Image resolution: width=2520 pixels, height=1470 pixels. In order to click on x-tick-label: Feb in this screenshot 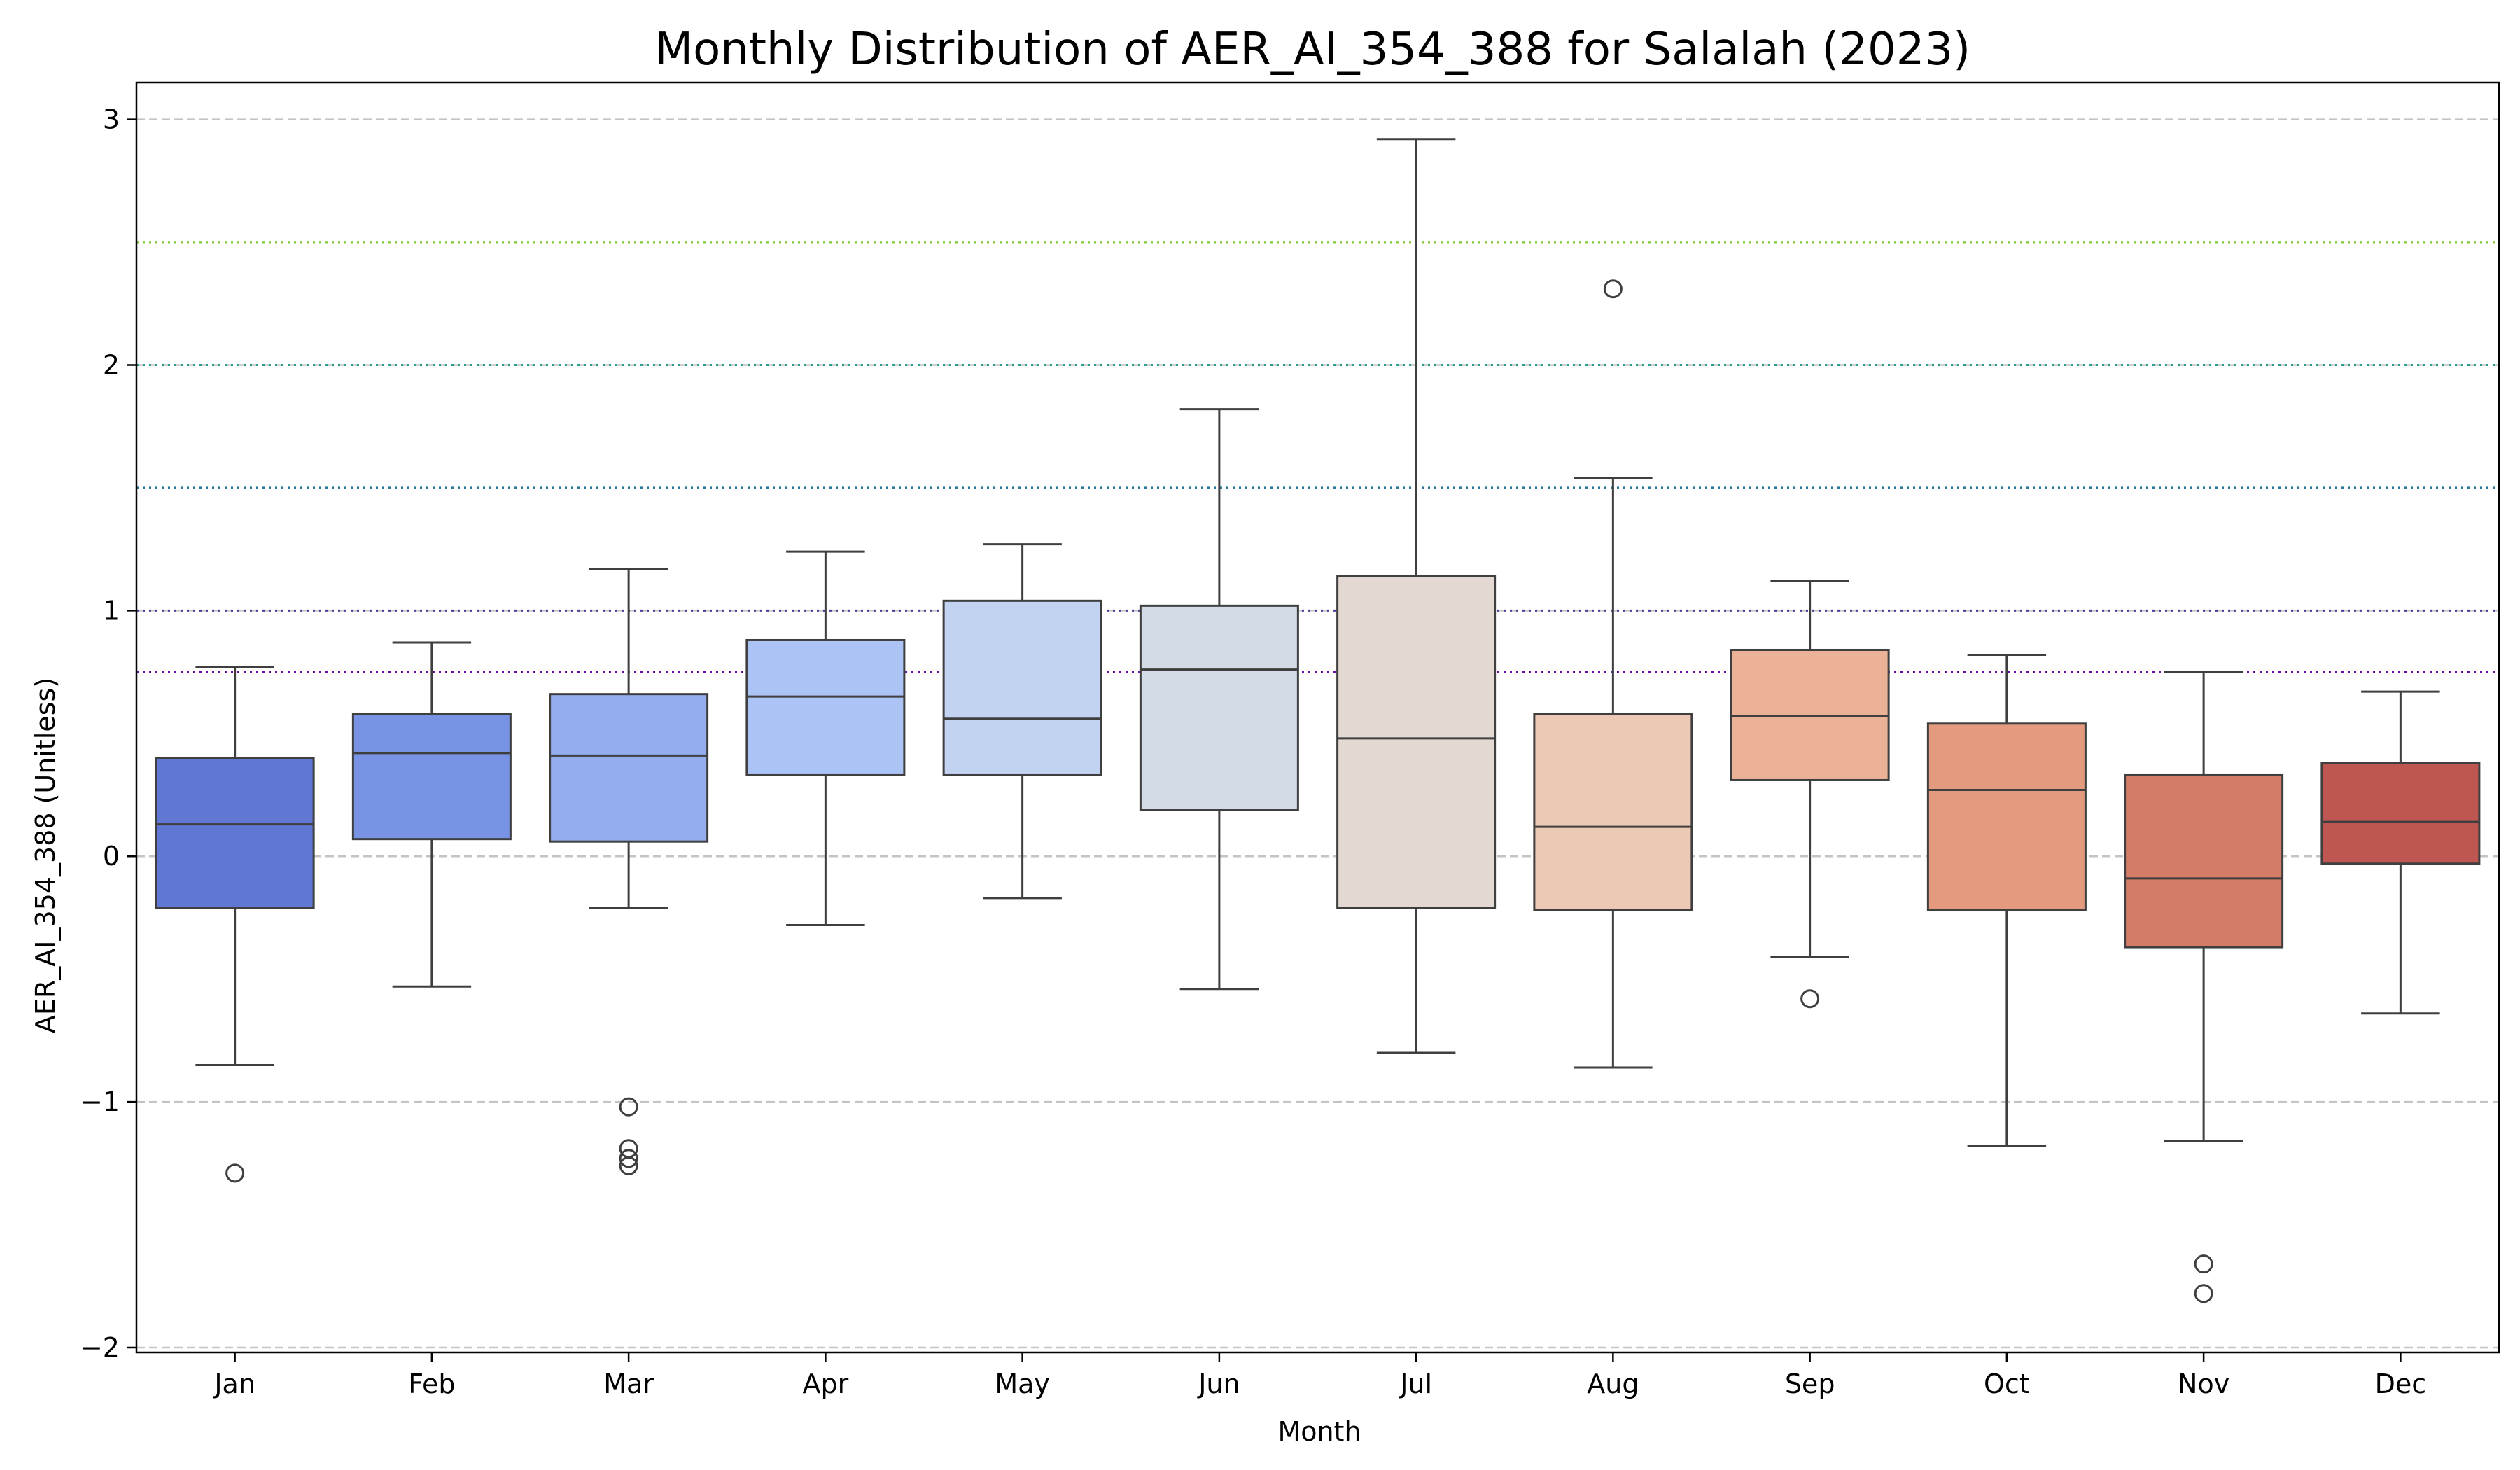, I will do `click(431, 1383)`.